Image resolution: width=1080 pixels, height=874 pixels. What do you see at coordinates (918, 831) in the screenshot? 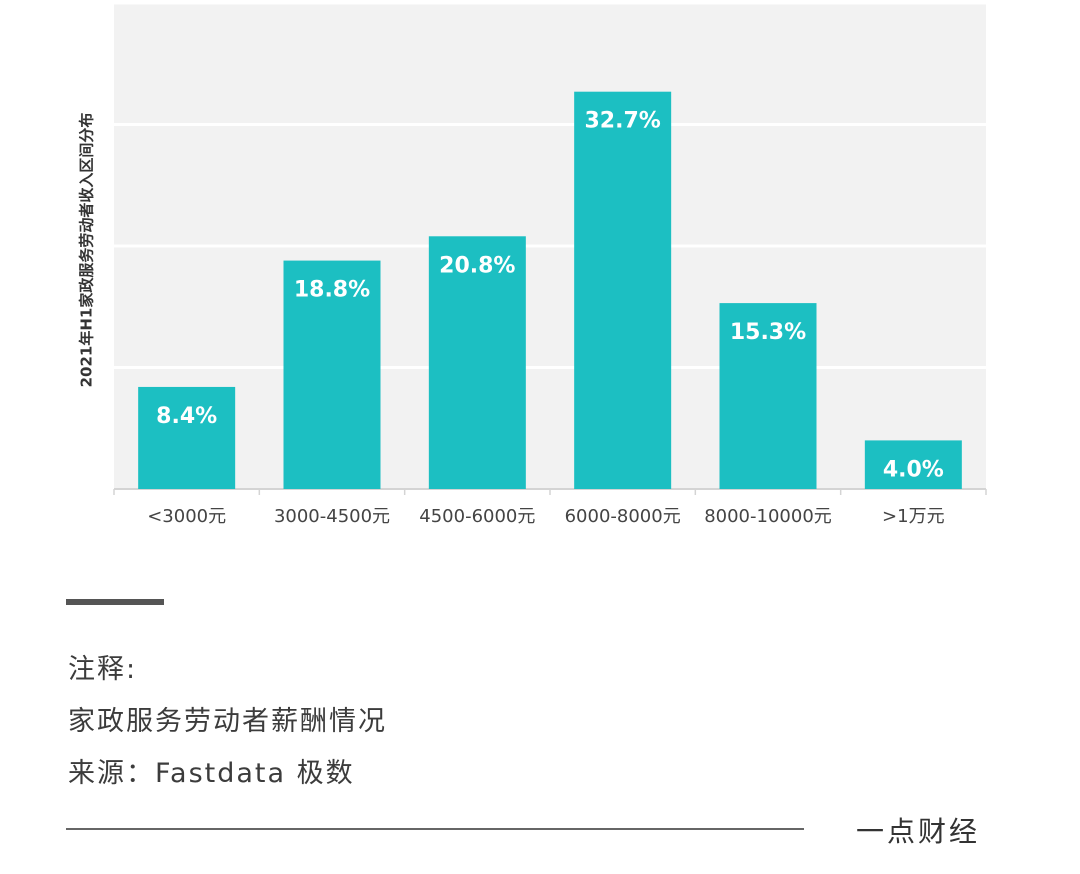
I see `brand-name: 一点财经` at bounding box center [918, 831].